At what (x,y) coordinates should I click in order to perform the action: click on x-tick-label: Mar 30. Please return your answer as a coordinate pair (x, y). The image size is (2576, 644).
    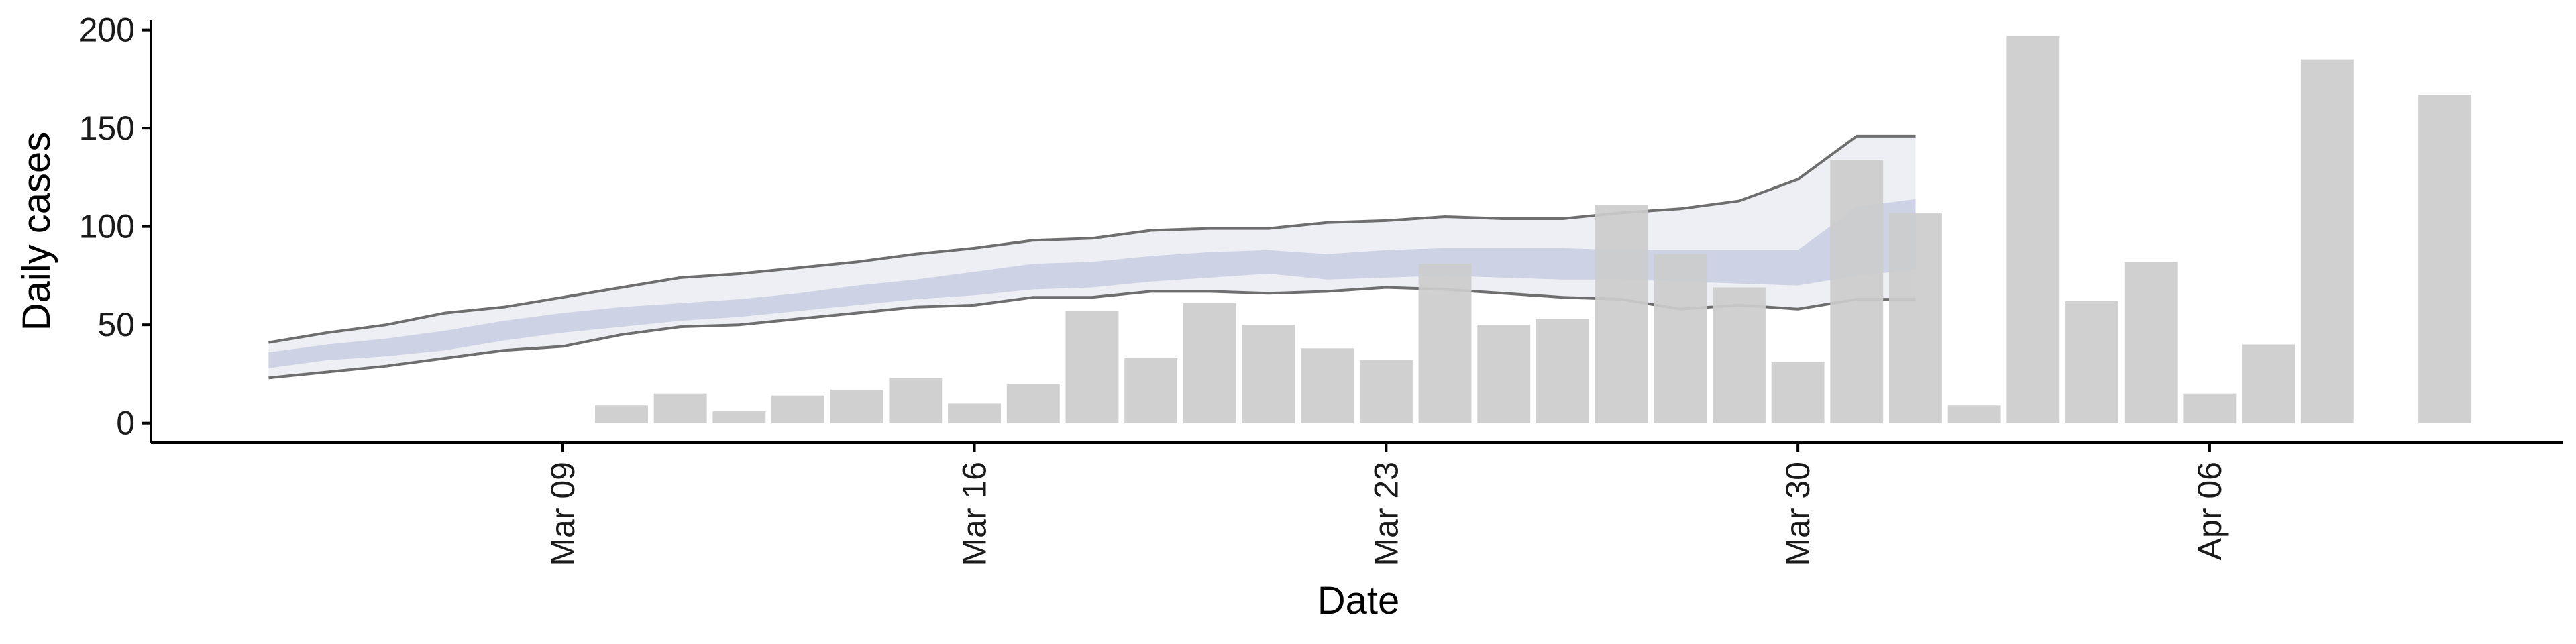
    Looking at the image, I should click on (1798, 514).